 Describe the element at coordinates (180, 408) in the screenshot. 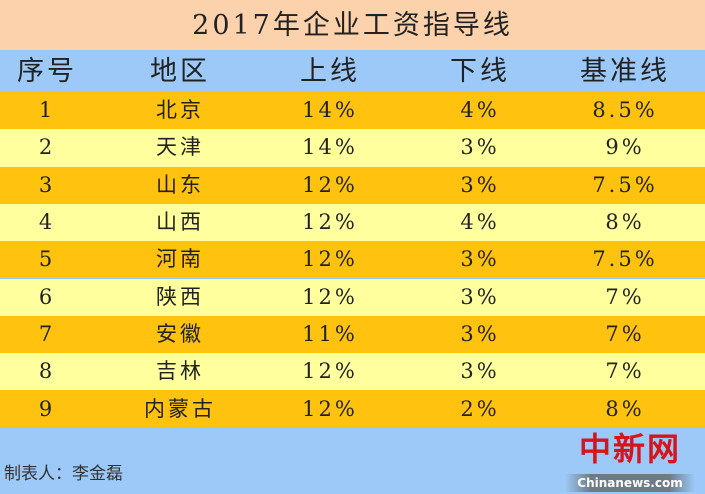

I see `table-cell: 内蒙古` at that location.